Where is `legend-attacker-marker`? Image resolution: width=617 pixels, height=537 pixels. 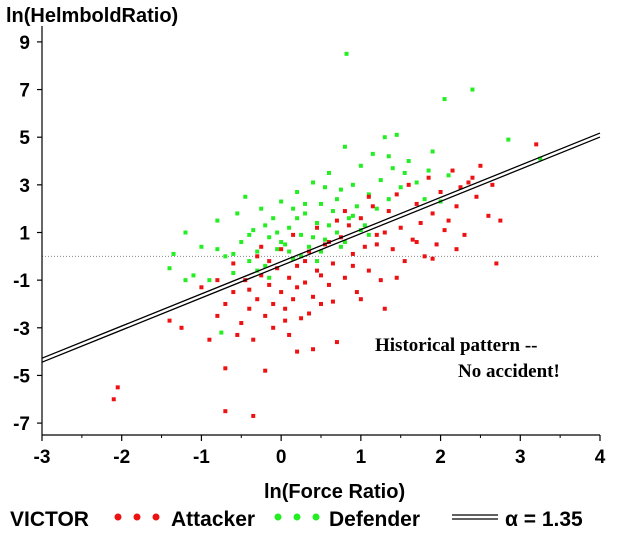
legend-attacker-marker is located at coordinates (137, 517).